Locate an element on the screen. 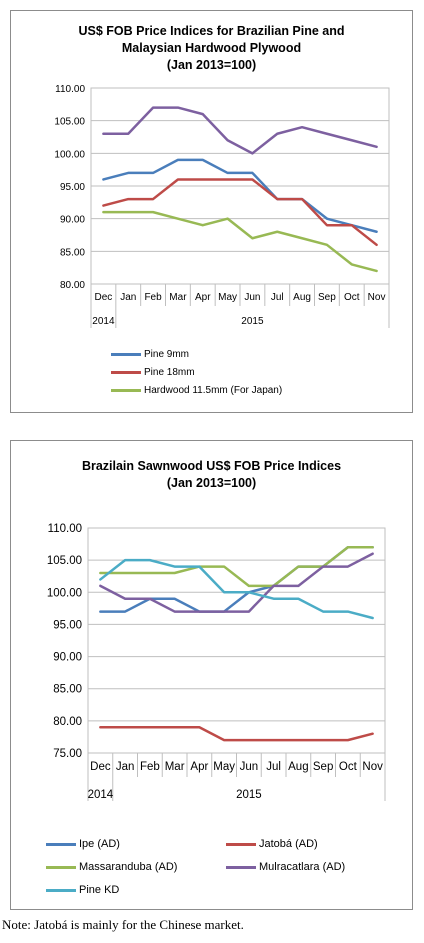  legend-label: Mulracatlara (AD) is located at coordinates (302, 867).